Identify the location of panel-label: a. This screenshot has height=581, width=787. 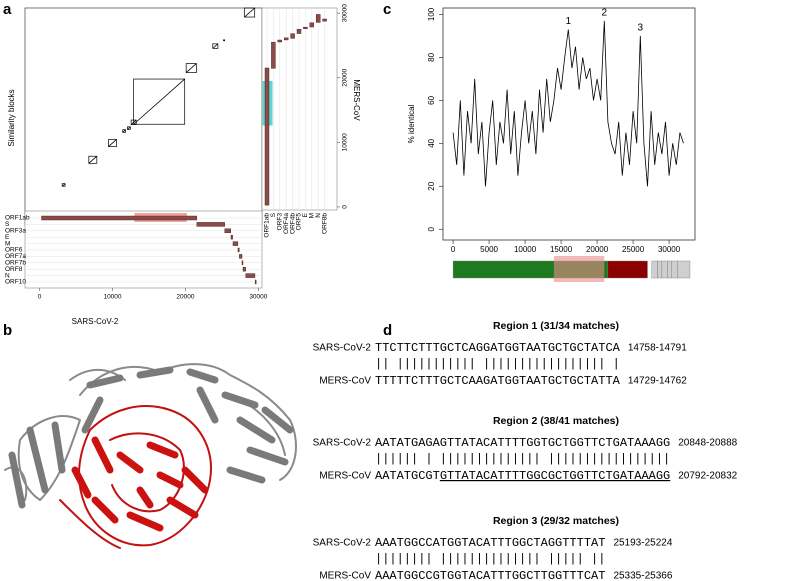
(7, 9).